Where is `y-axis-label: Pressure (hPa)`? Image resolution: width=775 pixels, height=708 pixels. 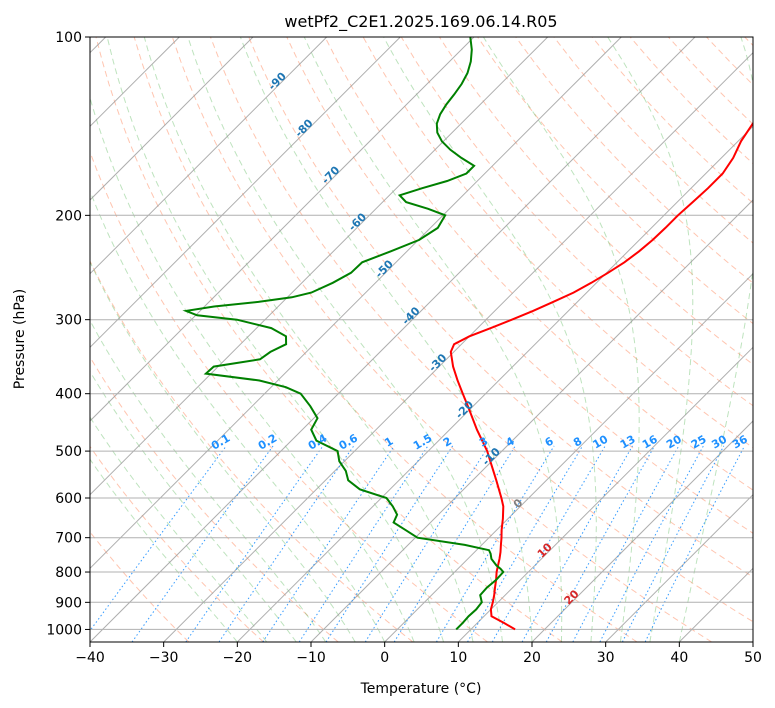
y-axis-label: Pressure (hPa) is located at coordinates (20, 339).